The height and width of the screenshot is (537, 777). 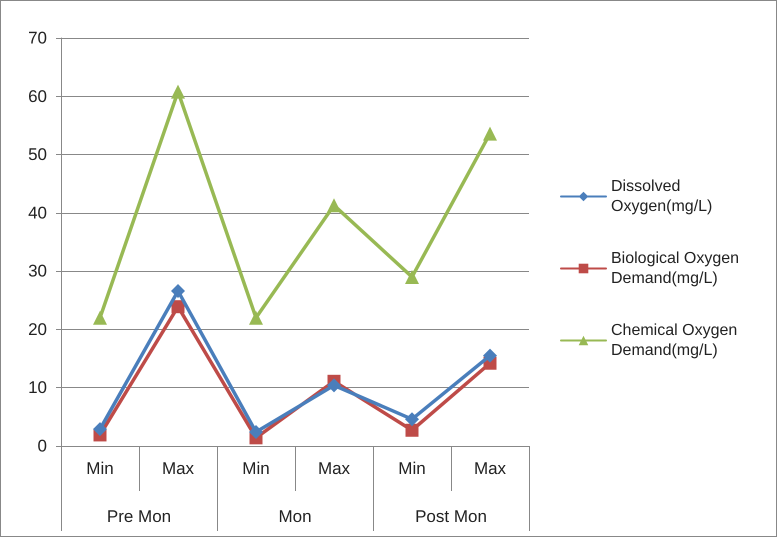 What do you see at coordinates (37, 329) in the screenshot?
I see `y-tick-label: 20` at bounding box center [37, 329].